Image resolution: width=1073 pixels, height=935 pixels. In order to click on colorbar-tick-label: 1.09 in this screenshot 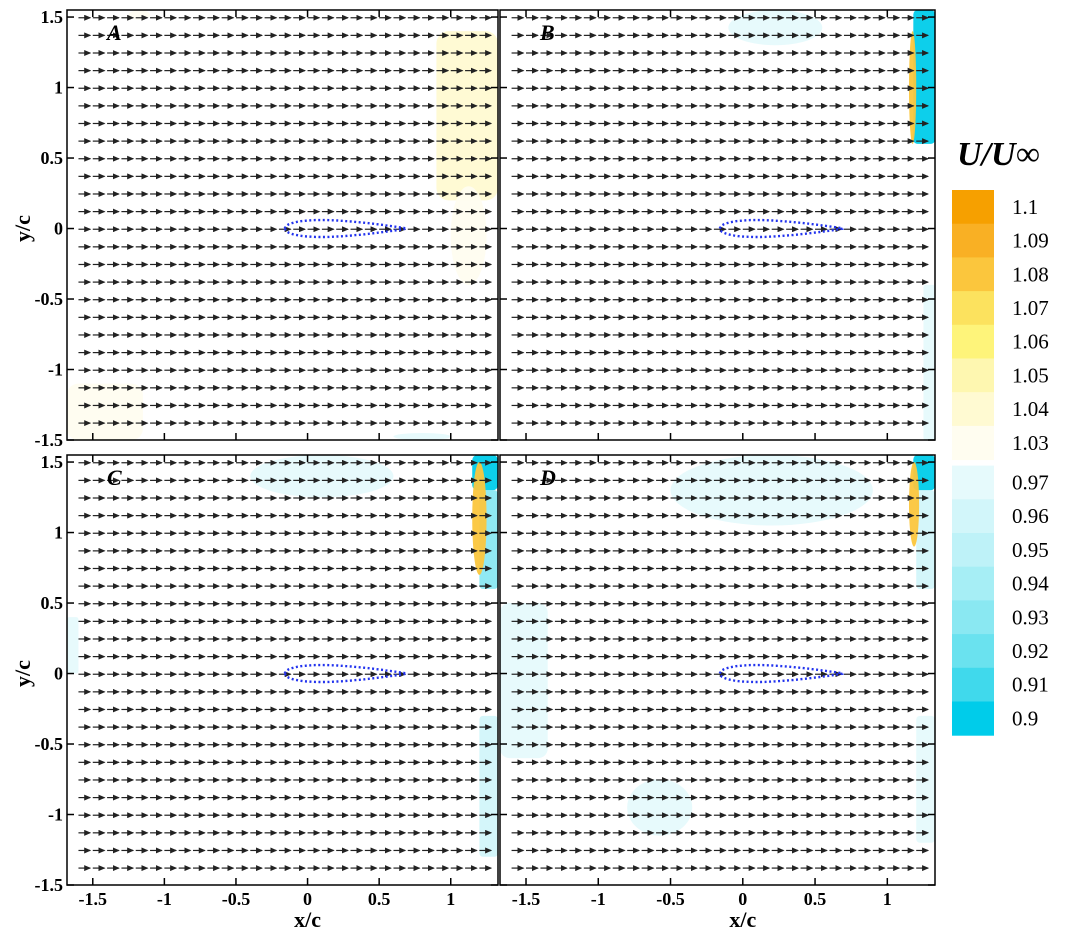, I will do `click(1030, 241)`.